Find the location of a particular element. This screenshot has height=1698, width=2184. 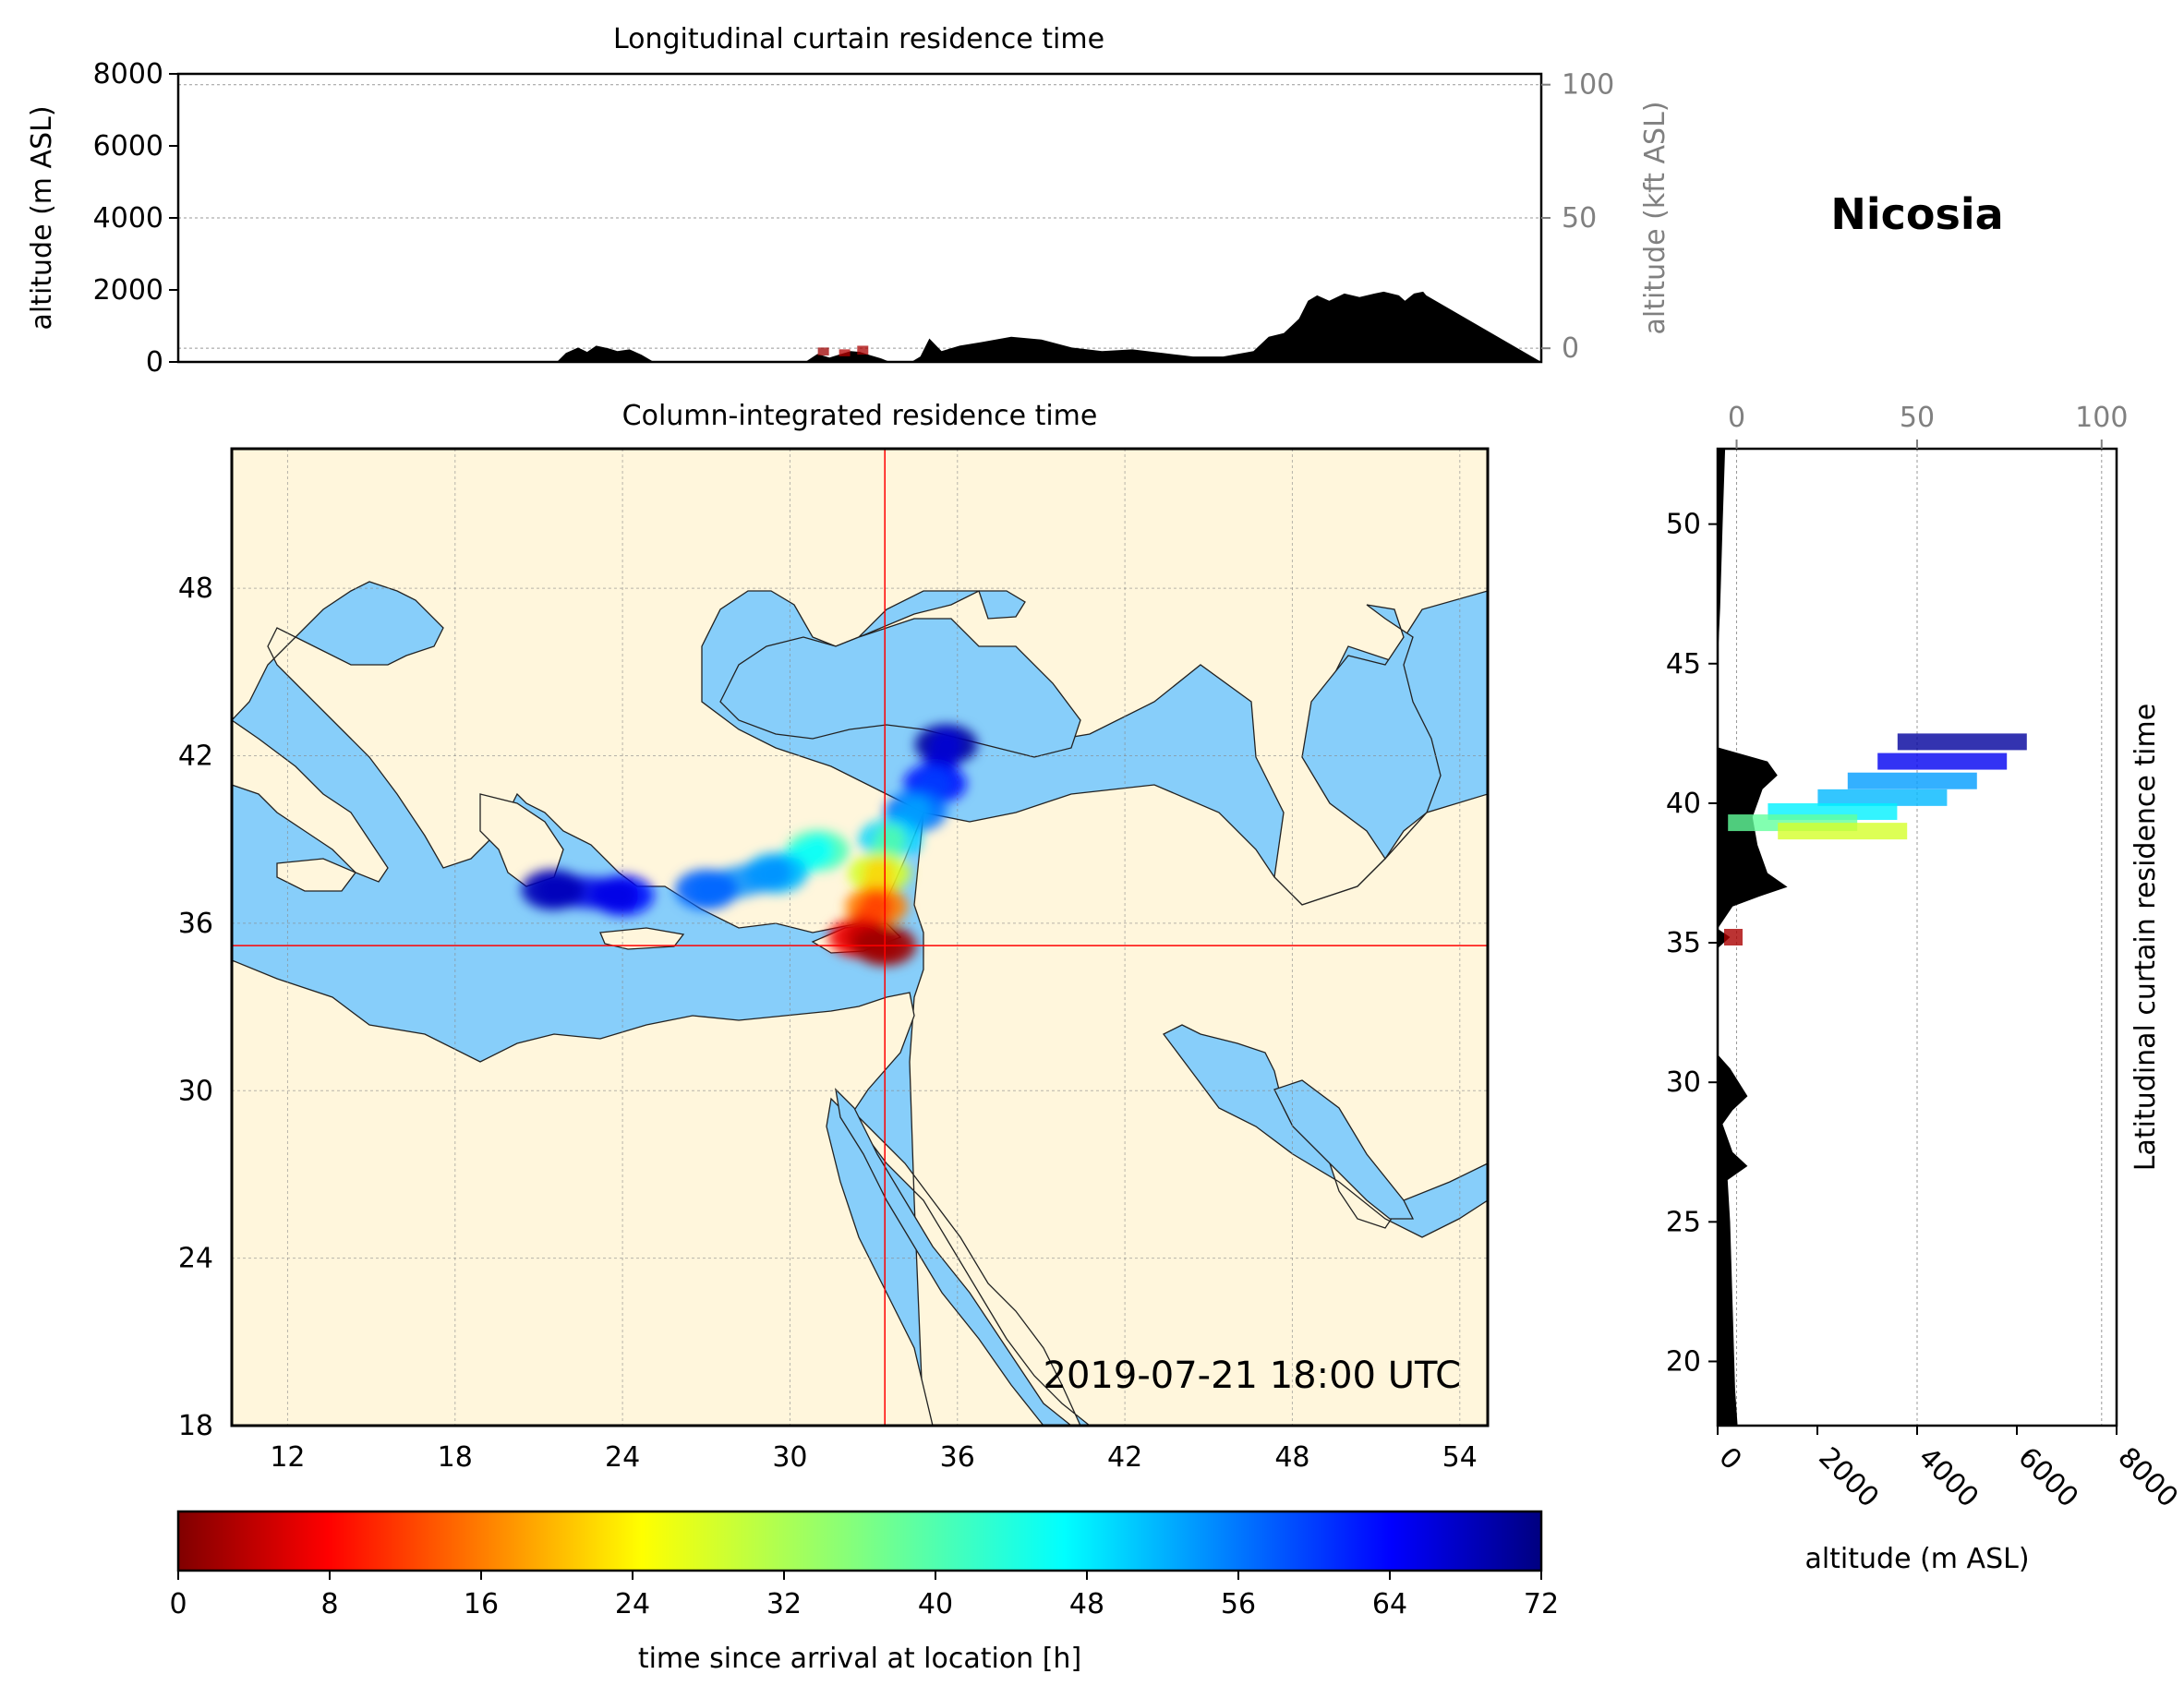

map-y-tick-label: 30 is located at coordinates (195, 1091).